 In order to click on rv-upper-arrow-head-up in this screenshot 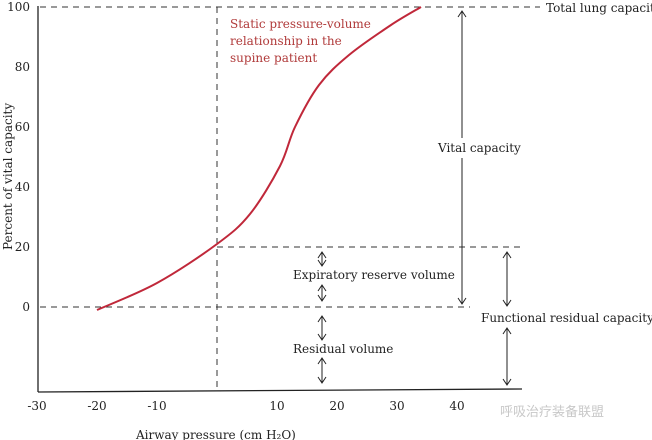, I will do `click(322, 319)`.